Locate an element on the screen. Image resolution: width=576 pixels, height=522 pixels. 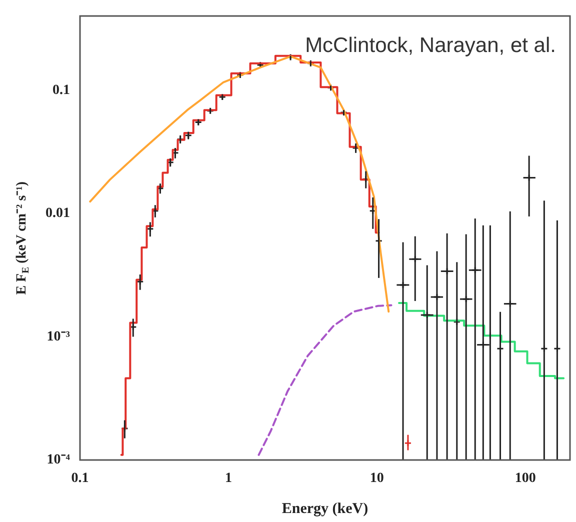
annotation: McClintock, Narayan, et al. is located at coordinates (430, 45).